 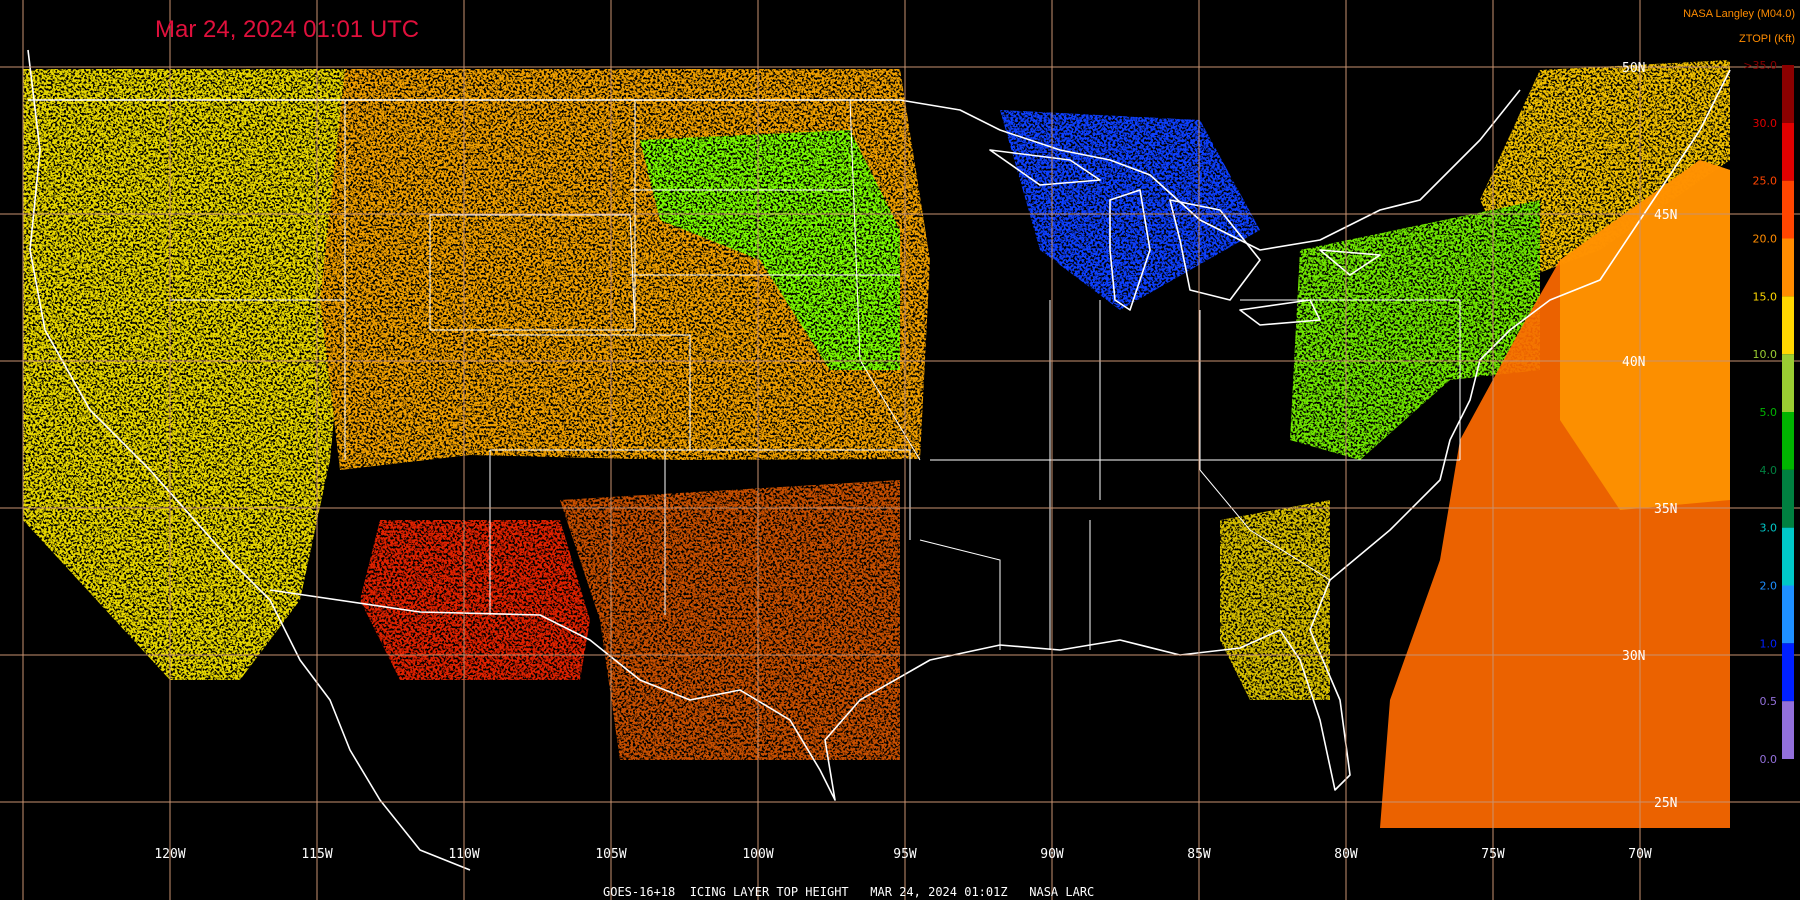 I want to click on longitude-label: 120W, so click(x=169, y=854).